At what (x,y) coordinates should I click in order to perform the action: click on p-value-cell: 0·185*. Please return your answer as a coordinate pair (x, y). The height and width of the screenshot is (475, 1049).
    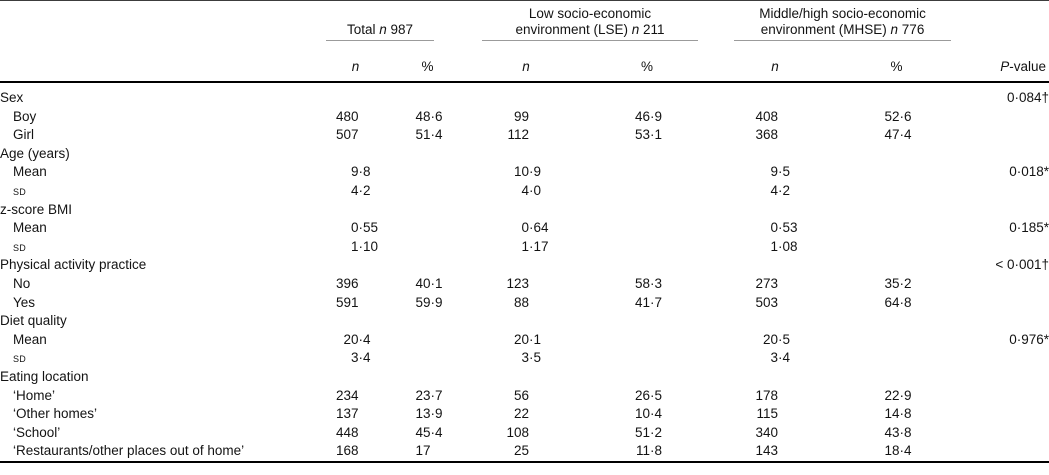
    Looking at the image, I should click on (1029, 228).